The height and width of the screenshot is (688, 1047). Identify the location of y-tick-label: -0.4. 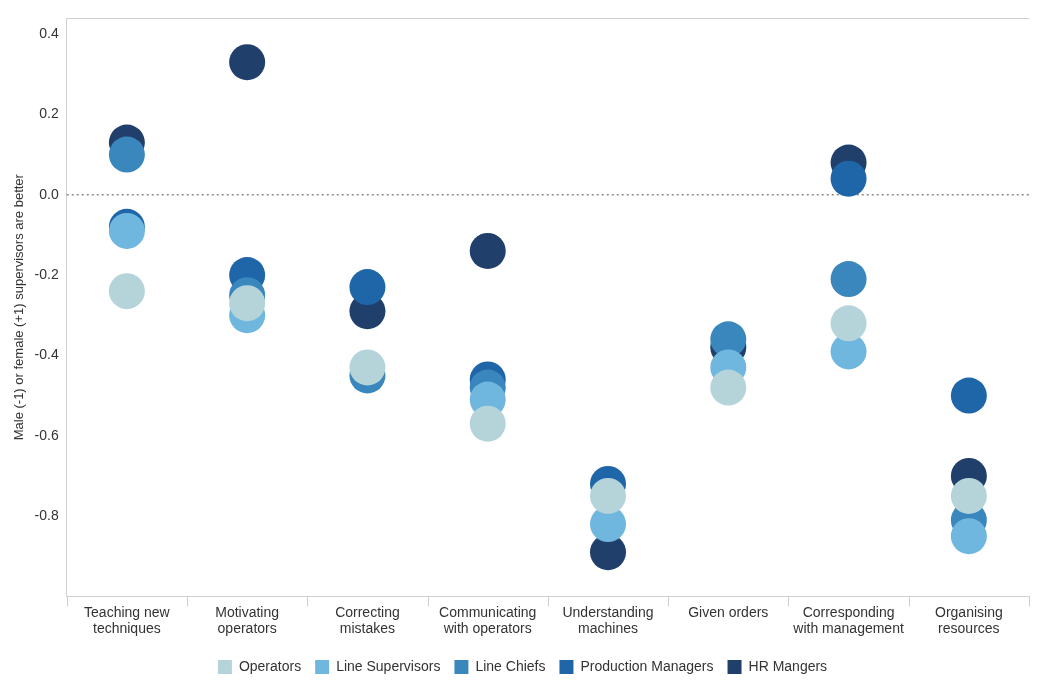
(46, 354).